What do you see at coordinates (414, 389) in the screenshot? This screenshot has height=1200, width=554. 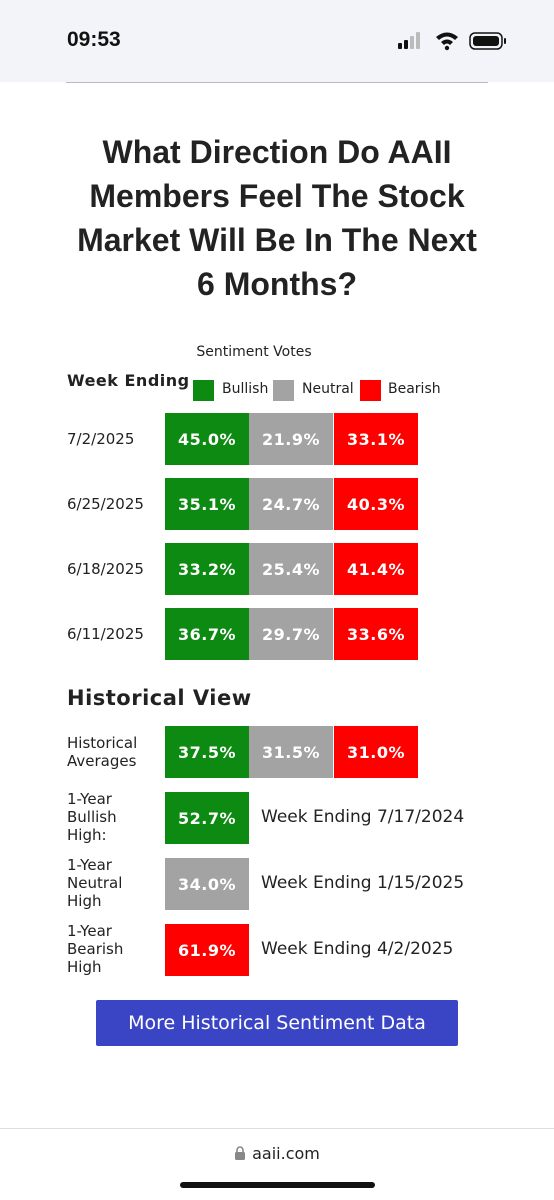 I see `legend-label: Bearish` at bounding box center [414, 389].